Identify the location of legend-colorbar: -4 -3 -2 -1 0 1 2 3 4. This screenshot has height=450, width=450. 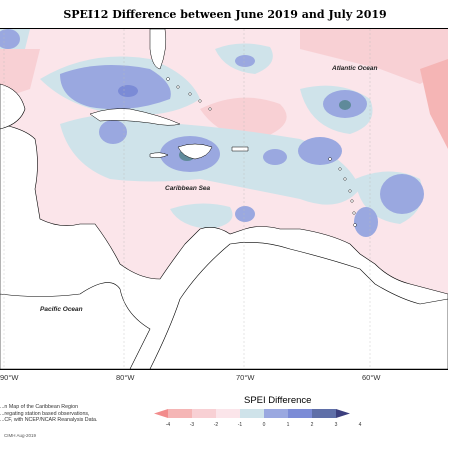
(258, 418).